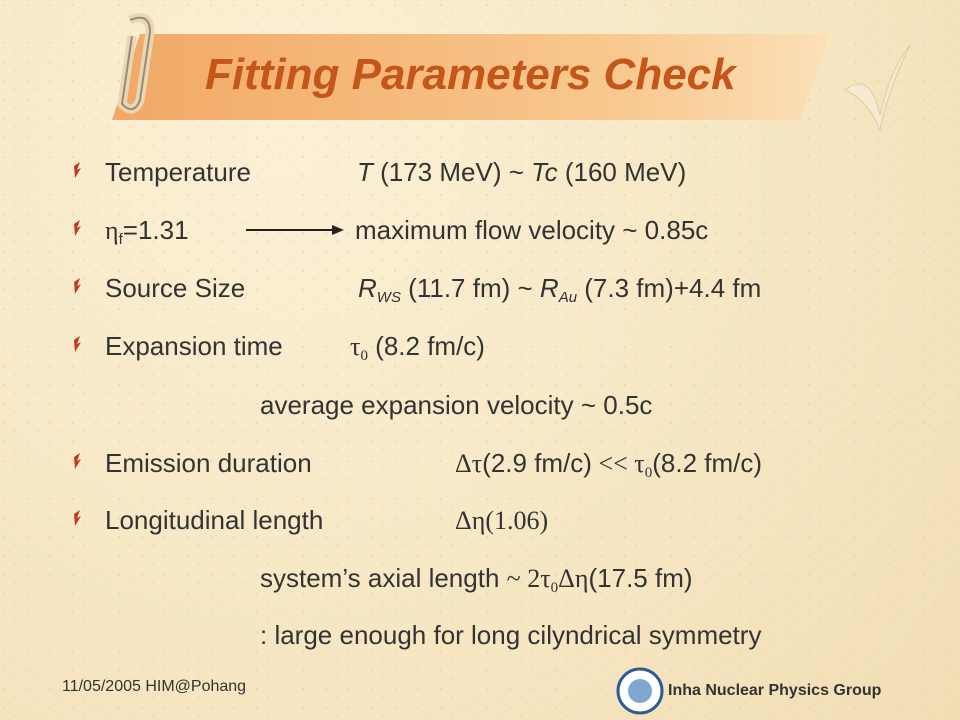 The image size is (960, 720). I want to click on bullets, so click(77, 344).